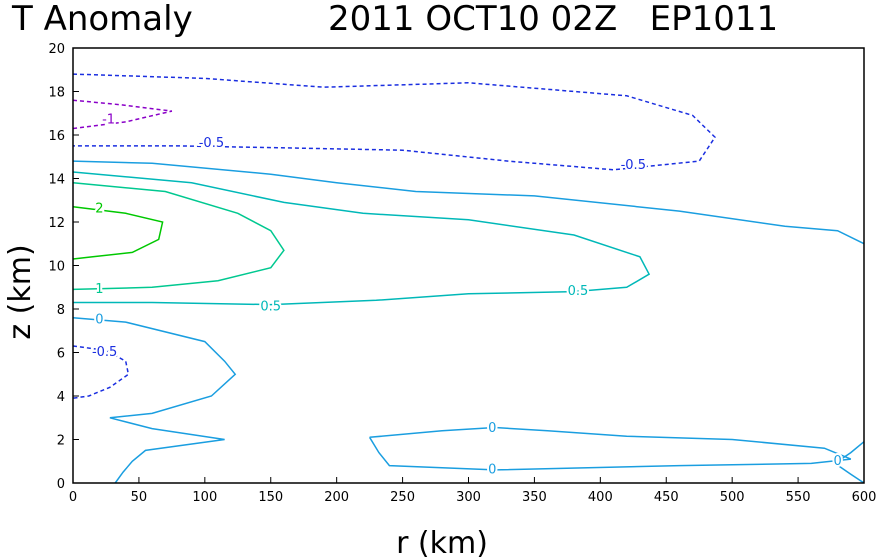 This screenshot has height=558, width=879. Describe the element at coordinates (99, 289) in the screenshot. I see `contour-label-5: 1` at that location.